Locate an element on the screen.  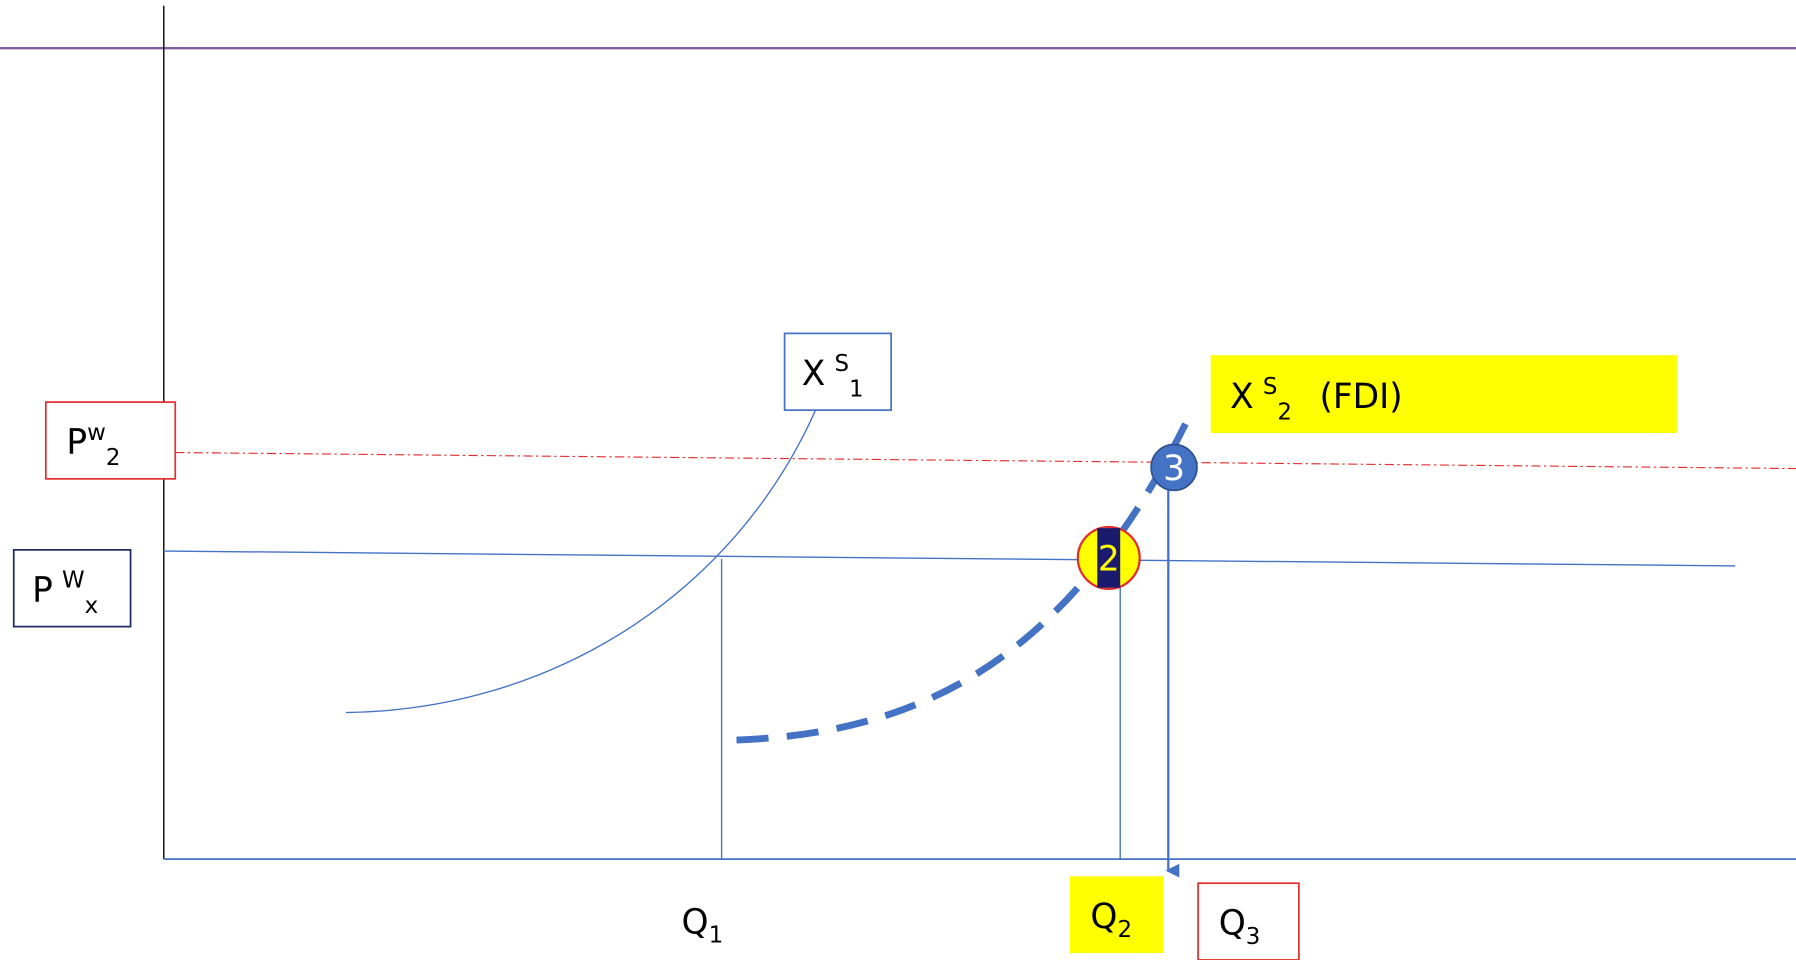
marker-2-label: 2 is located at coordinates (1109, 559).